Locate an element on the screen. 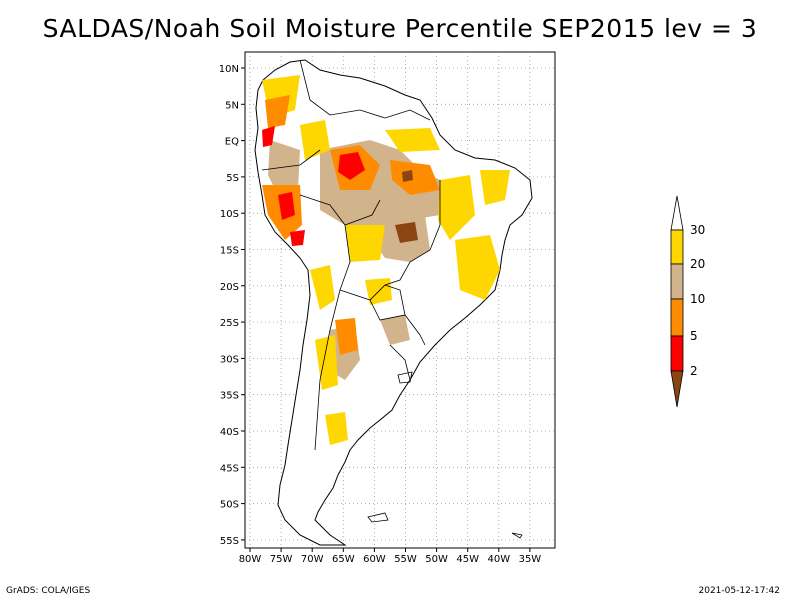 The image size is (800, 600). colorbar-label-20: 20 is located at coordinates (697, 264).